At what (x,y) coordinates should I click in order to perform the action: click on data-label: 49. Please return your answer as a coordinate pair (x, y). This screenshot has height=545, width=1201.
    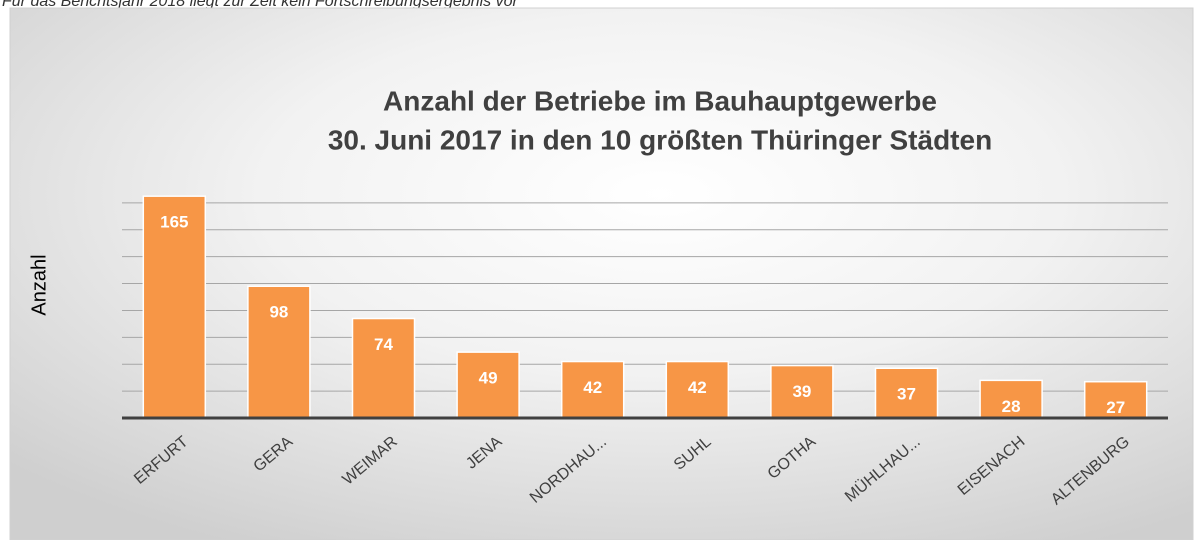
    Looking at the image, I should click on (488, 378).